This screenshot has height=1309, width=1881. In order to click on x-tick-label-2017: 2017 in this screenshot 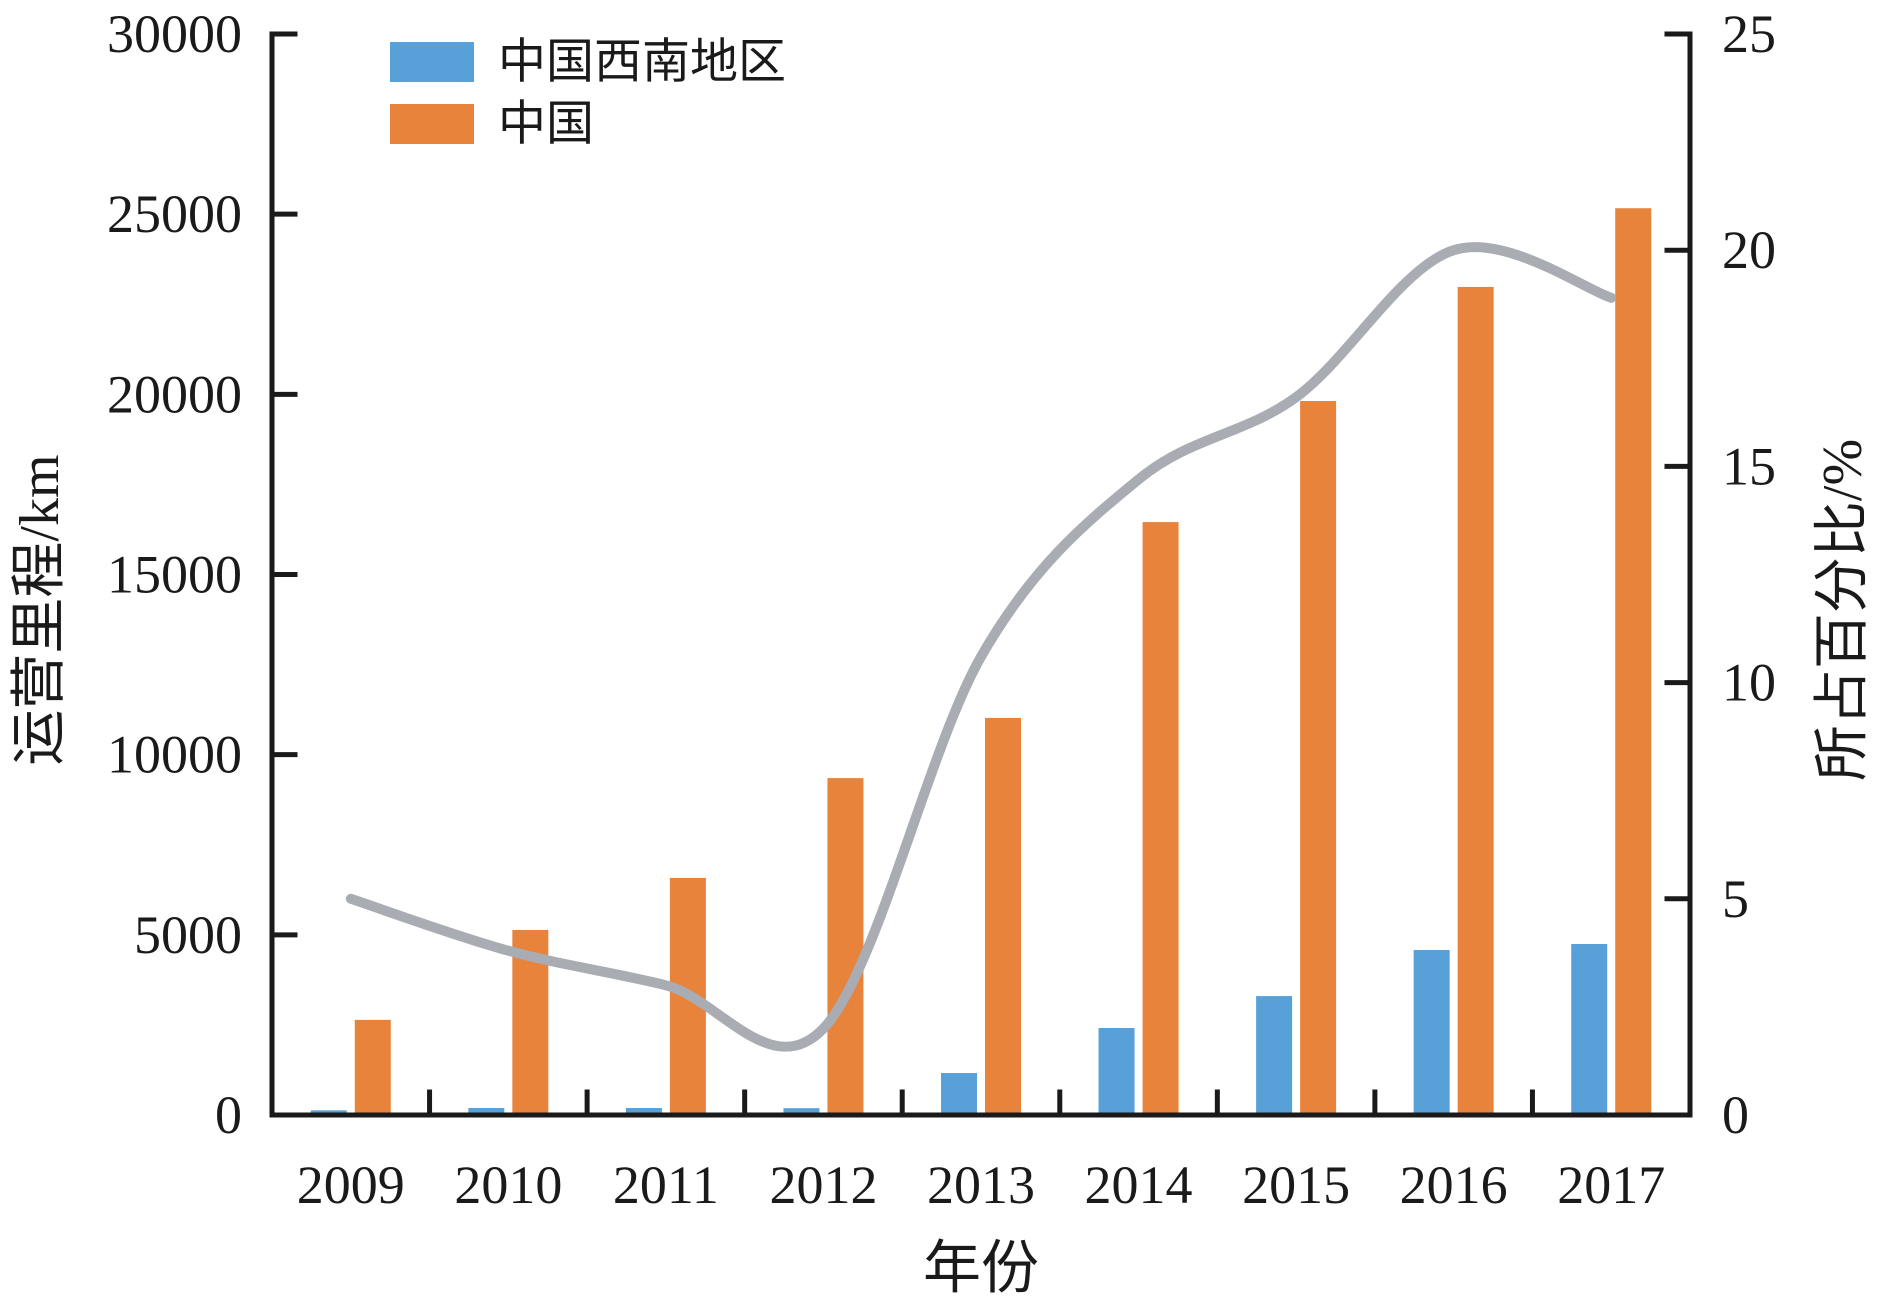, I will do `click(1611, 1185)`.